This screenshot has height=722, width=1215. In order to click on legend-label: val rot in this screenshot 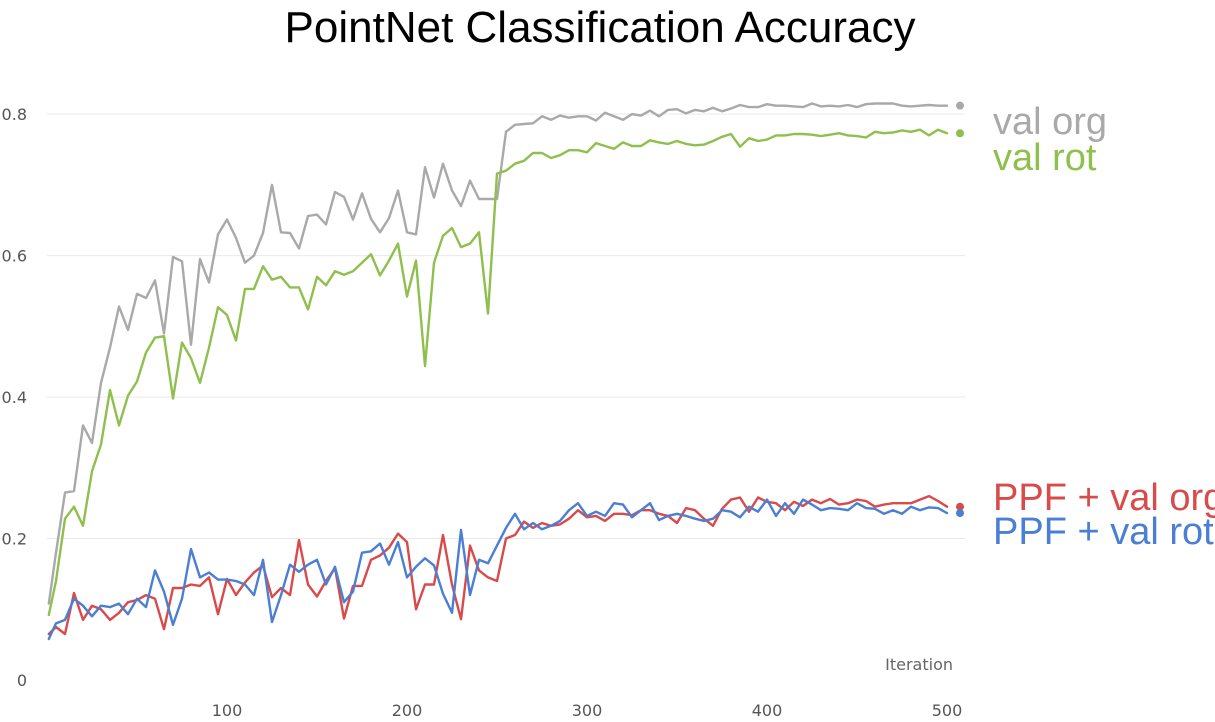, I will do `click(1045, 158)`.